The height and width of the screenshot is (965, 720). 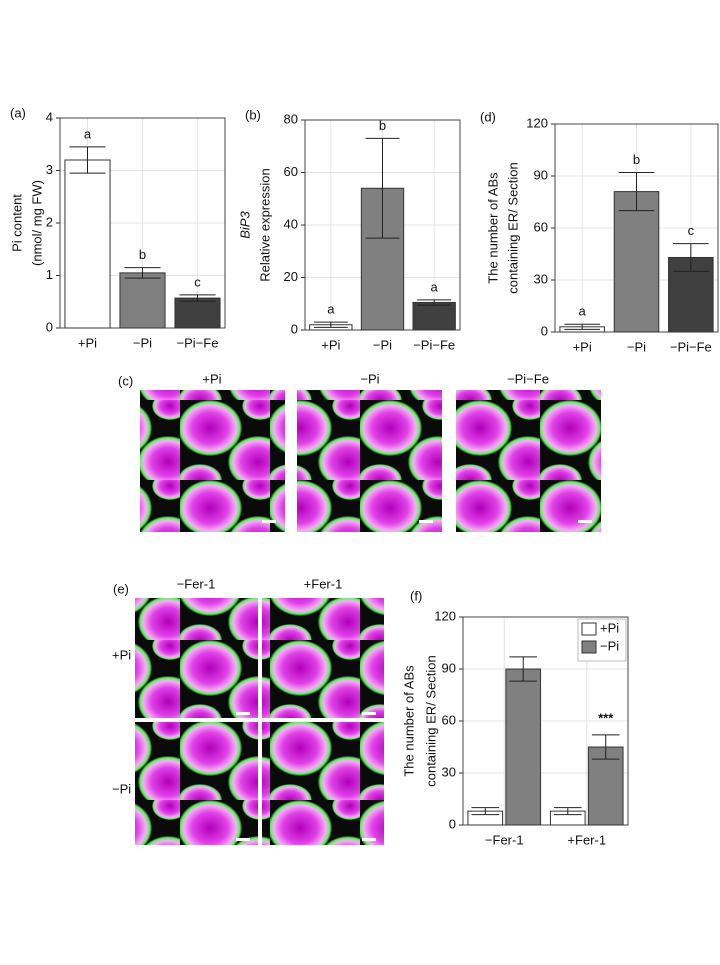 I want to click on y-axis-label: Relative expression, so click(x=264, y=224).